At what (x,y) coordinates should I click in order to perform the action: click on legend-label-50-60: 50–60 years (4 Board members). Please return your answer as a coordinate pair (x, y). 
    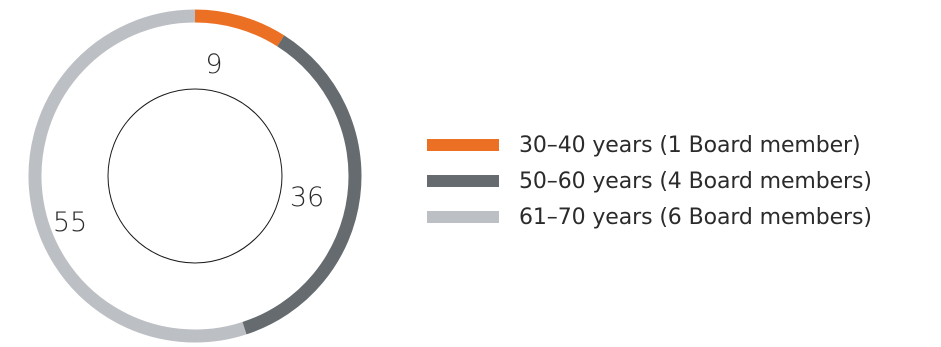
    Looking at the image, I should click on (695, 181).